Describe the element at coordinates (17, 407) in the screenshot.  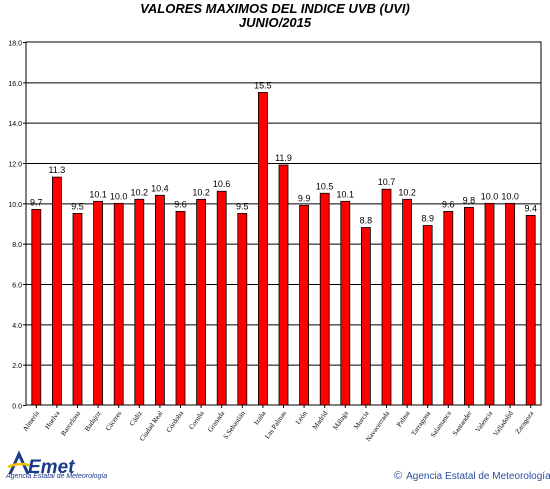
I see `y-tick-label: 0.0` at that location.